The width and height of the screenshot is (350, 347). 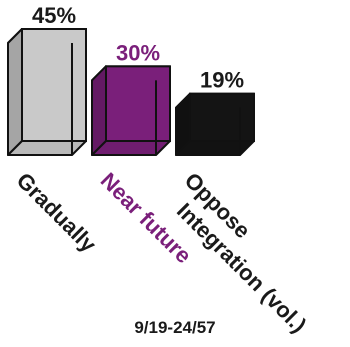 What do you see at coordinates (222, 80) in the screenshot?
I see `data-label-oppose-integration-vol: 19%` at bounding box center [222, 80].